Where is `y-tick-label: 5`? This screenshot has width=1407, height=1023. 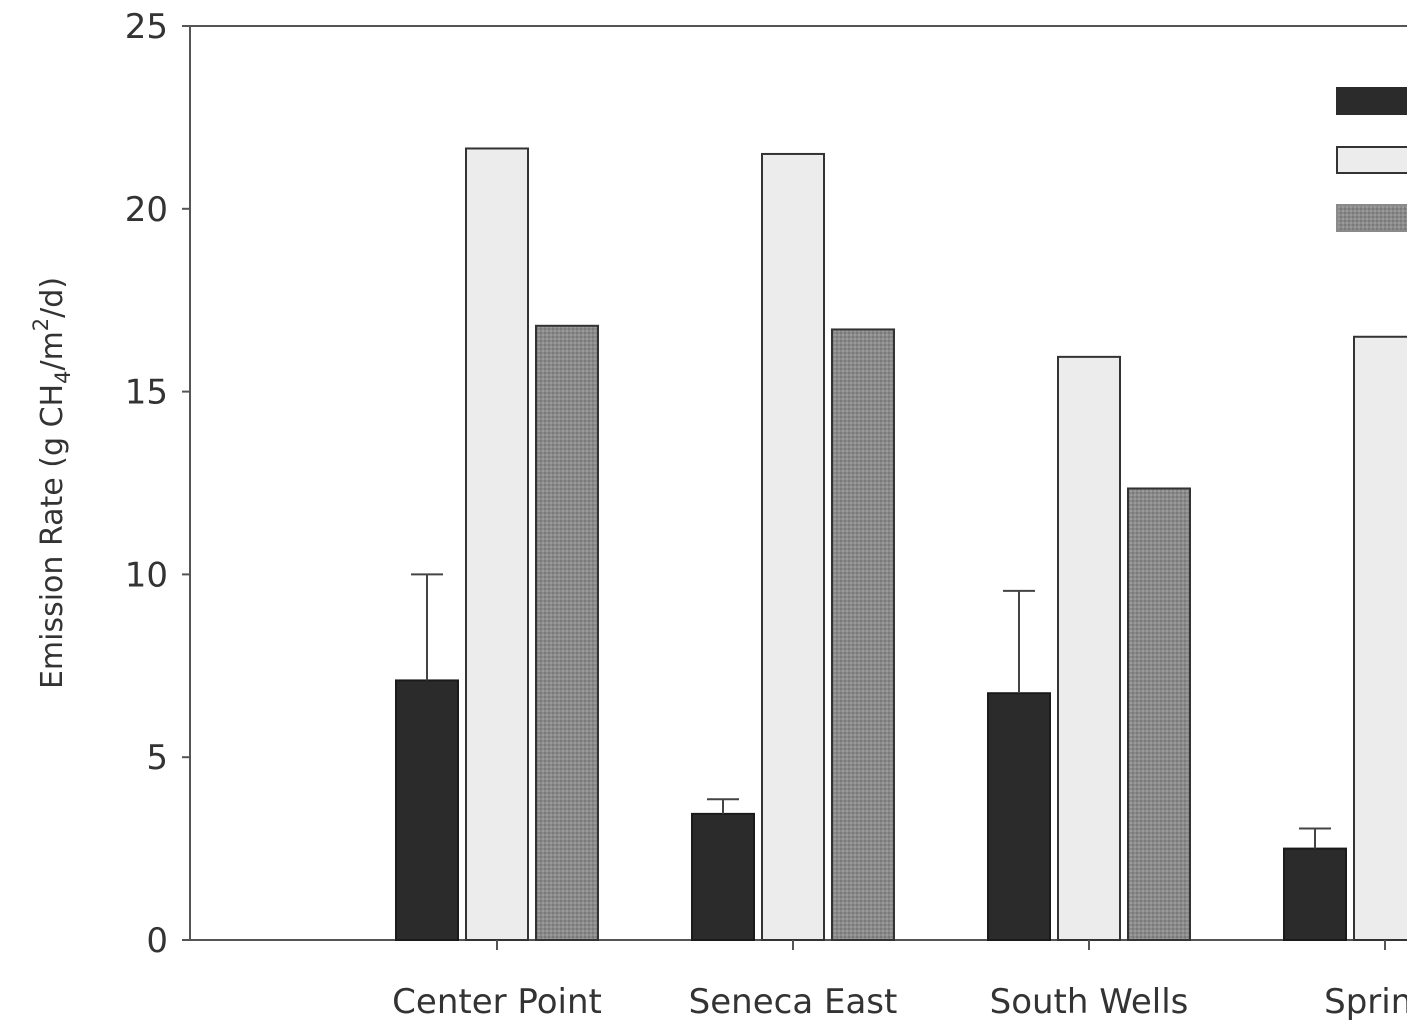 y-tick-label: 5 is located at coordinates (157, 758).